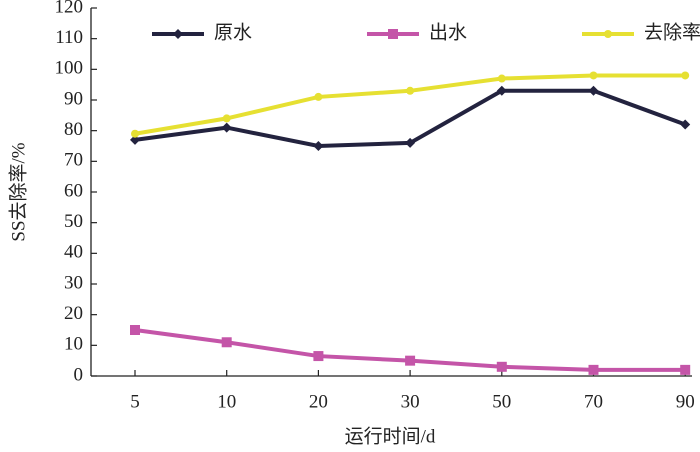 Image resolution: width=700 pixels, height=452 pixels. What do you see at coordinates (318, 401) in the screenshot?
I see `x-tick-label: 20` at bounding box center [318, 401].